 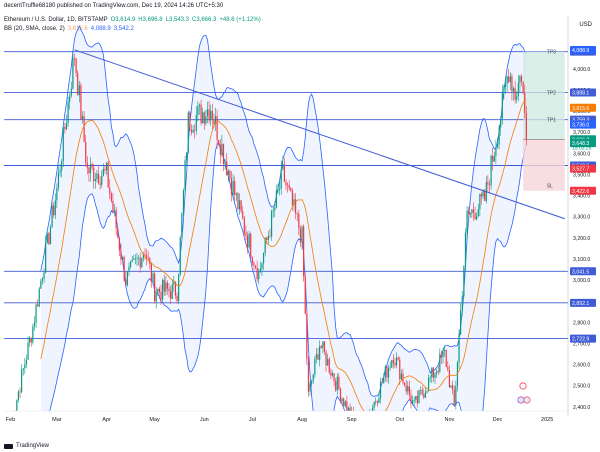 I want to click on x-tick-label: Aug, so click(x=302, y=420).